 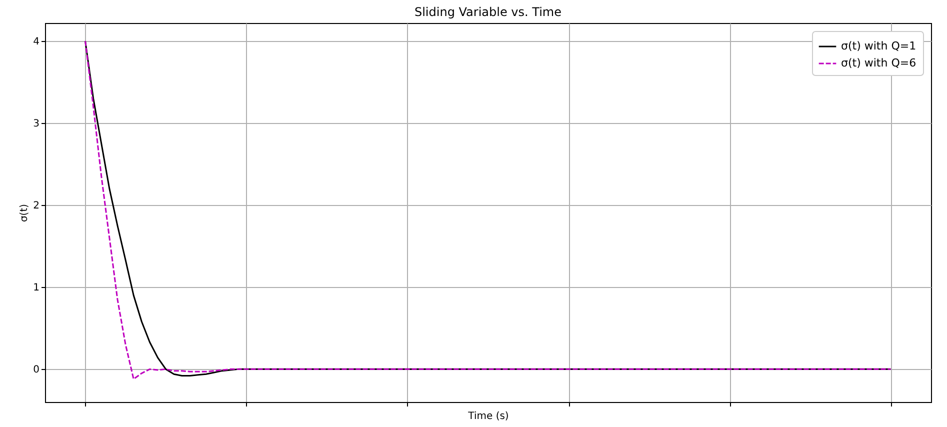 What do you see at coordinates (488, 416) in the screenshot?
I see `x-axis-title: Time (s)` at bounding box center [488, 416].